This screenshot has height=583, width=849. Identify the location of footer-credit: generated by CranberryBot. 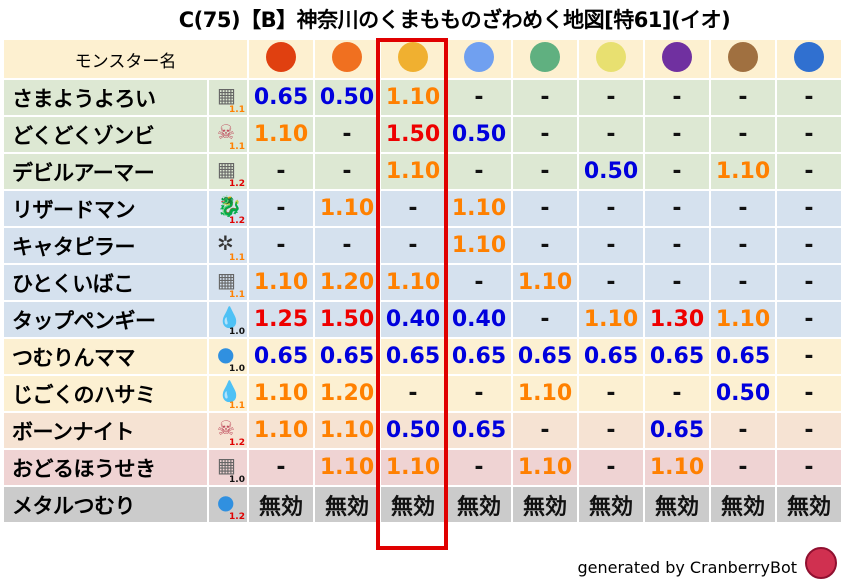
(687, 567).